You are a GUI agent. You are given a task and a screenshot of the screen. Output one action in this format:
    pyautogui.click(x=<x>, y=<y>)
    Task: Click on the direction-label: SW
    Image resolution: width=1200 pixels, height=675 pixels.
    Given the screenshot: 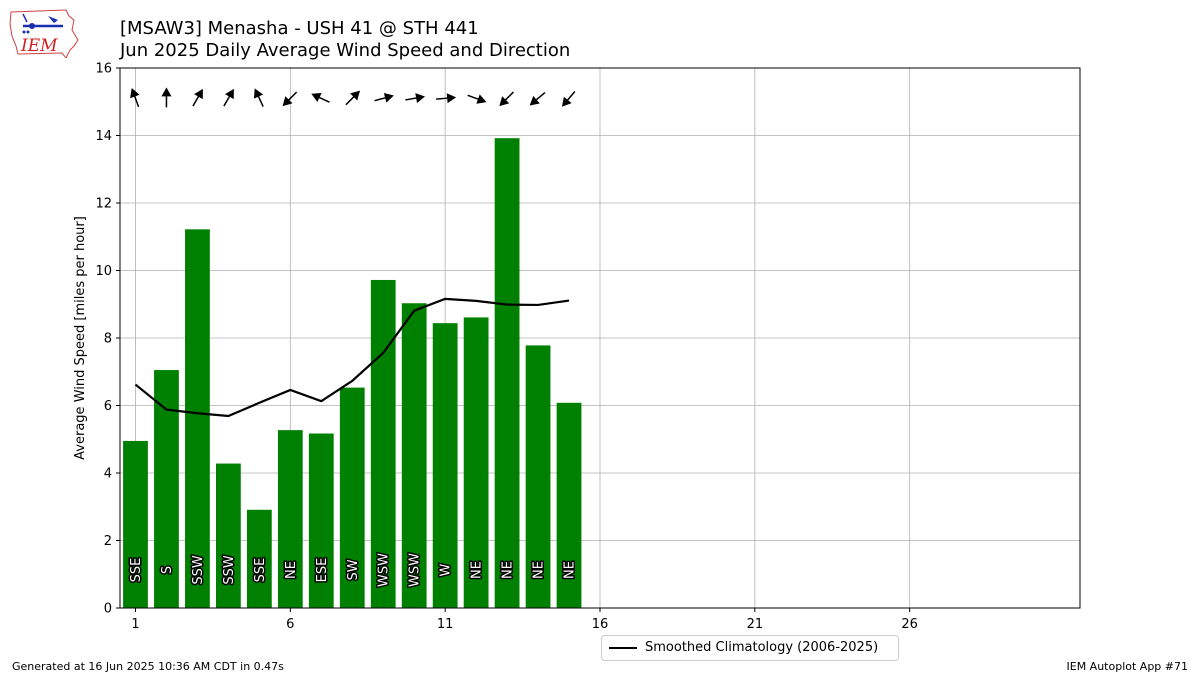 What is the action you would take?
    pyautogui.click(x=353, y=569)
    